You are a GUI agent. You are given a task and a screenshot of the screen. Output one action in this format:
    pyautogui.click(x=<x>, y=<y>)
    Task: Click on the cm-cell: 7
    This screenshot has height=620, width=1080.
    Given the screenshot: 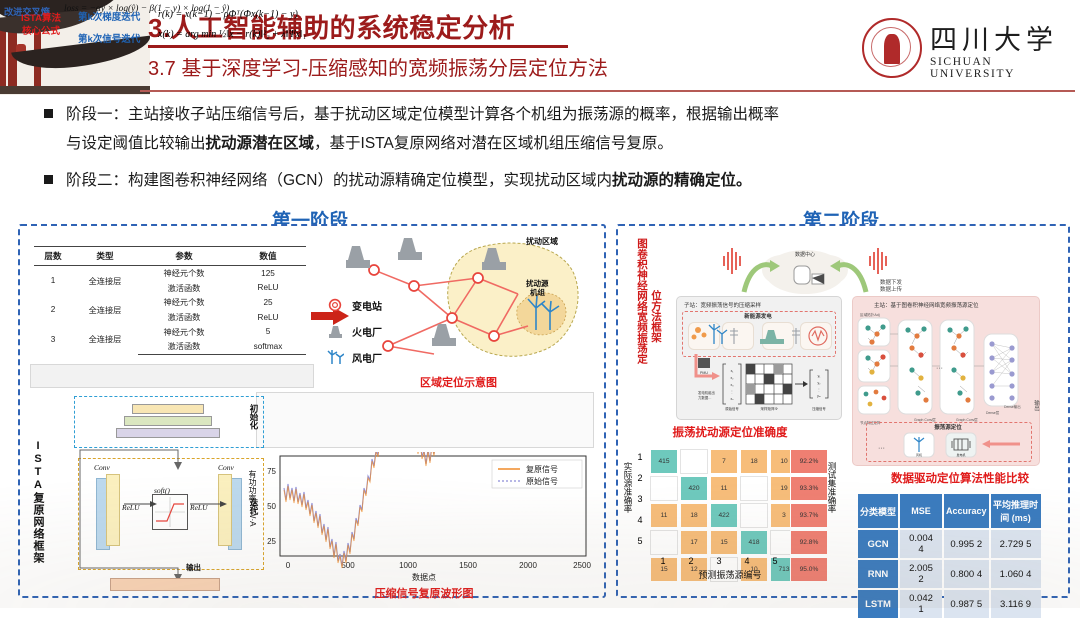 What is the action you would take?
    pyautogui.click(x=724, y=461)
    